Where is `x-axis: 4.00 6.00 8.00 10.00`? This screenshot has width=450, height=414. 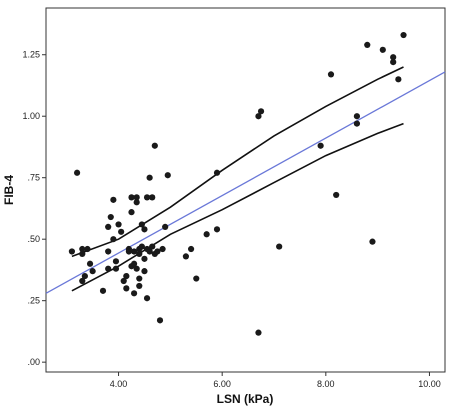
x-axis: 4.00 6.00 8.00 10.00 is located at coordinates (275, 380).